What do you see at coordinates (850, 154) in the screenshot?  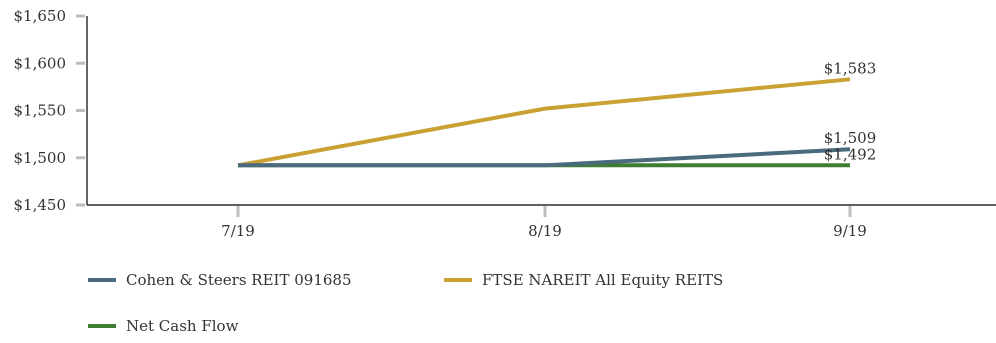 I see `data-label: $1,492` at bounding box center [850, 154].